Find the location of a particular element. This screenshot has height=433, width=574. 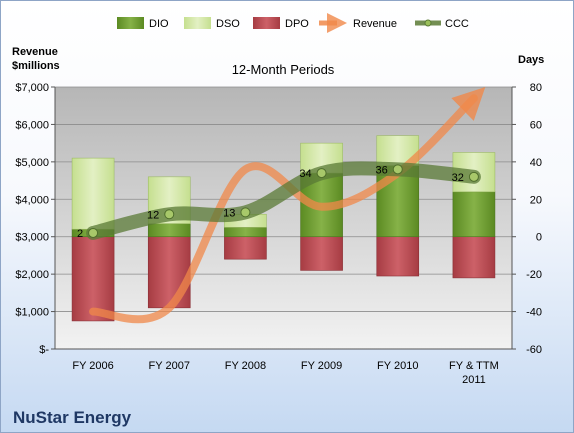

y-left-tick-label: $4,000 is located at coordinates (32, 200).